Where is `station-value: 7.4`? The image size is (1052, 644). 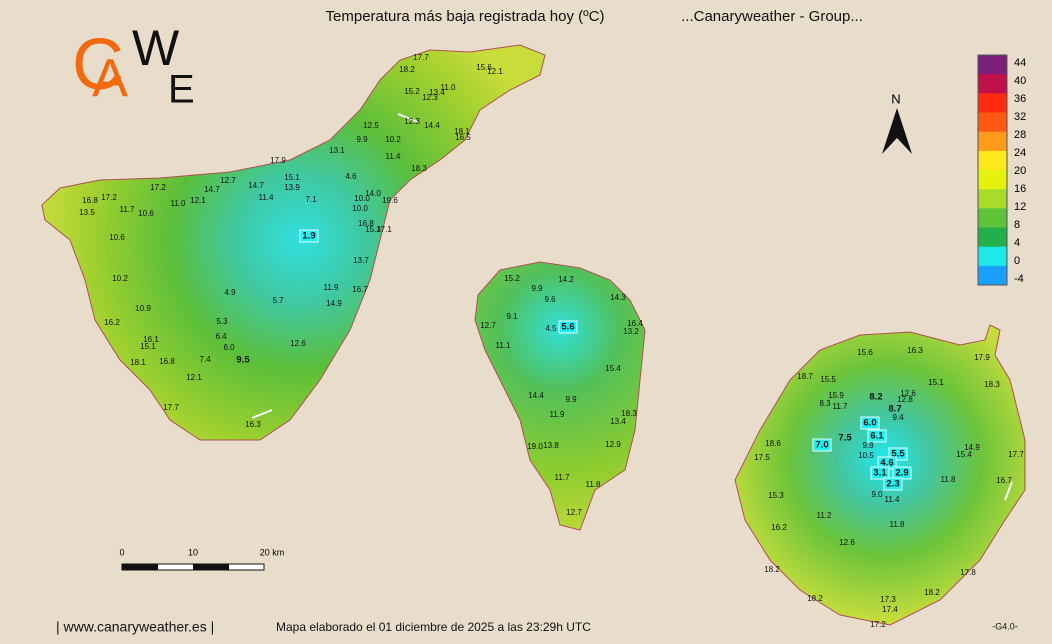 station-value: 7.4 is located at coordinates (205, 359).